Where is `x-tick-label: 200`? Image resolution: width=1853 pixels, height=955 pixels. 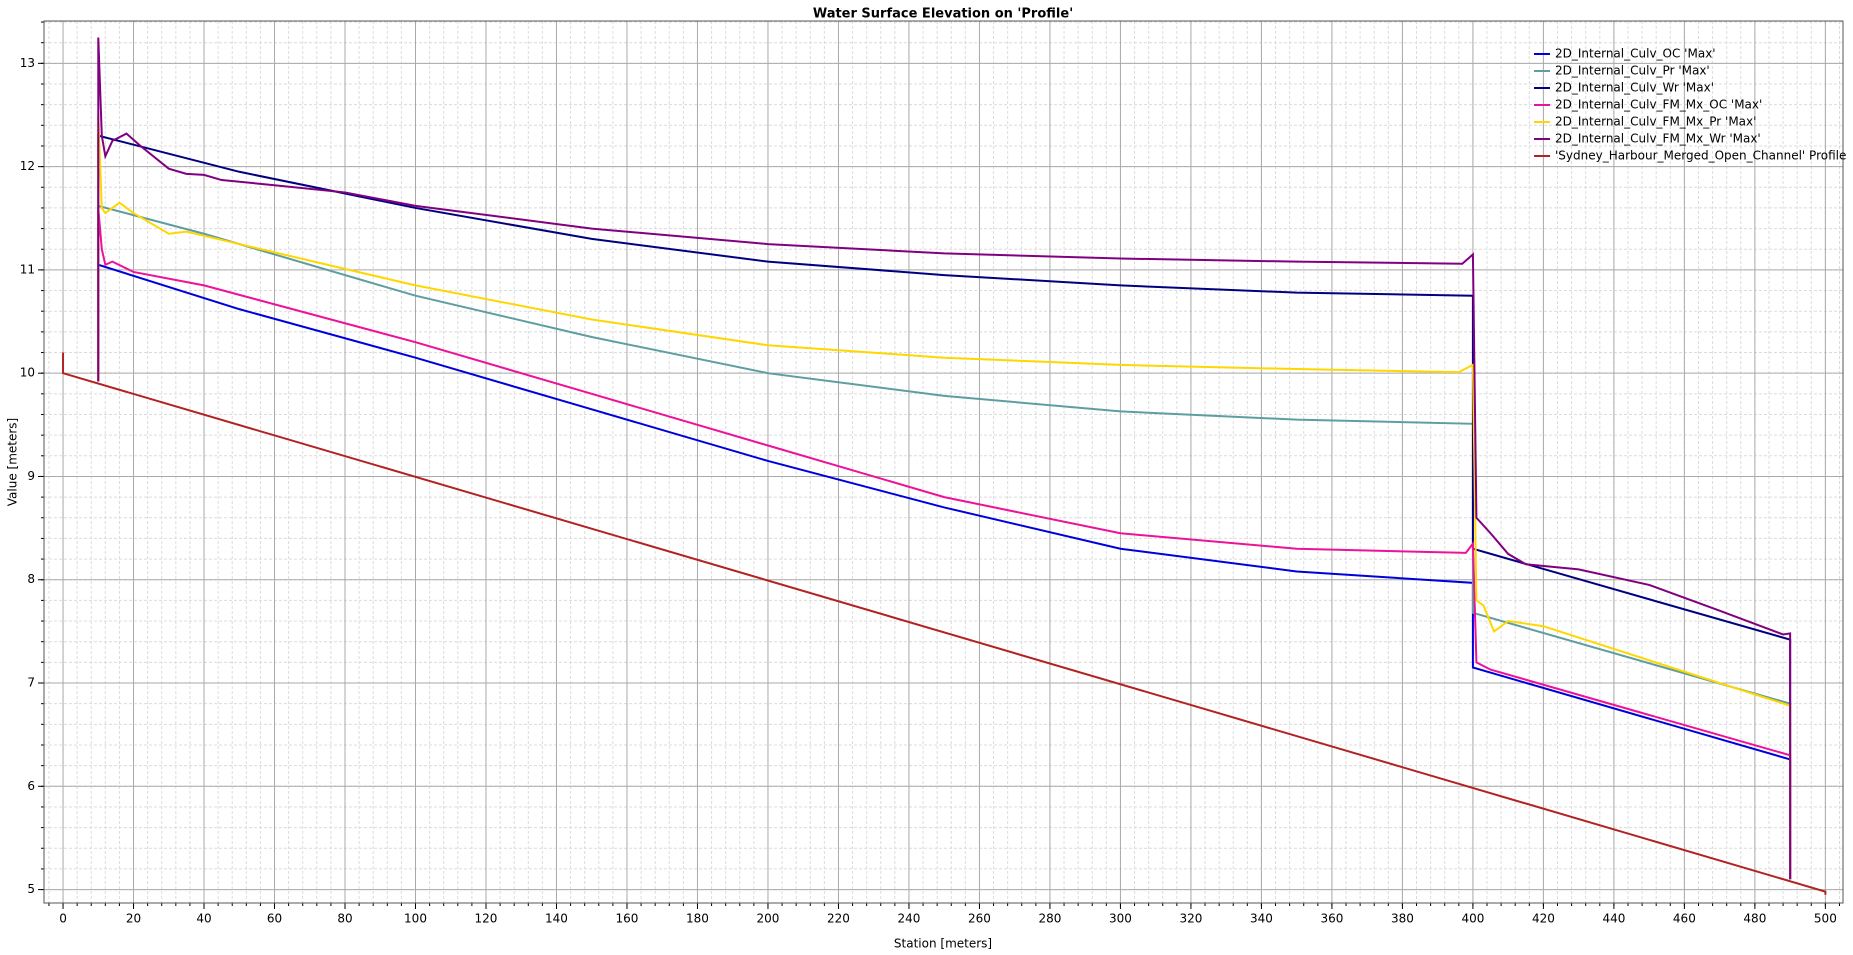
x-tick-label: 200 is located at coordinates (768, 919).